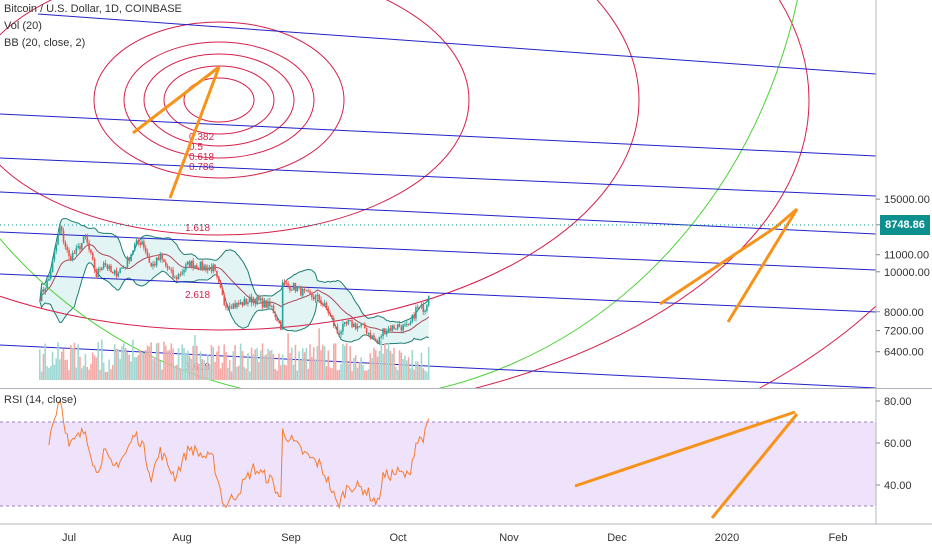  What do you see at coordinates (898, 486) in the screenshot?
I see `rsi-tick-label: 40.00` at bounding box center [898, 486].